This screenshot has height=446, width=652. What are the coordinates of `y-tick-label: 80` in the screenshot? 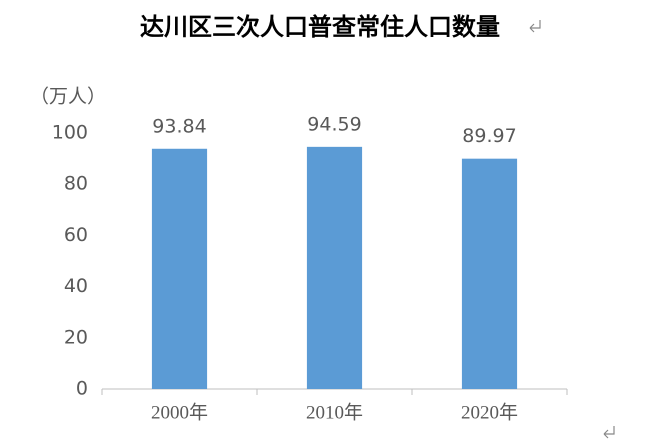 It's located at (76, 184).